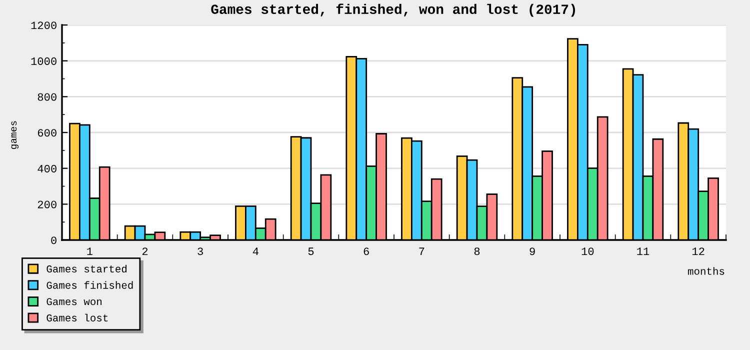 Image resolution: width=750 pixels, height=350 pixels. What do you see at coordinates (311, 252) in the screenshot?
I see `x-tick-label: 5` at bounding box center [311, 252].